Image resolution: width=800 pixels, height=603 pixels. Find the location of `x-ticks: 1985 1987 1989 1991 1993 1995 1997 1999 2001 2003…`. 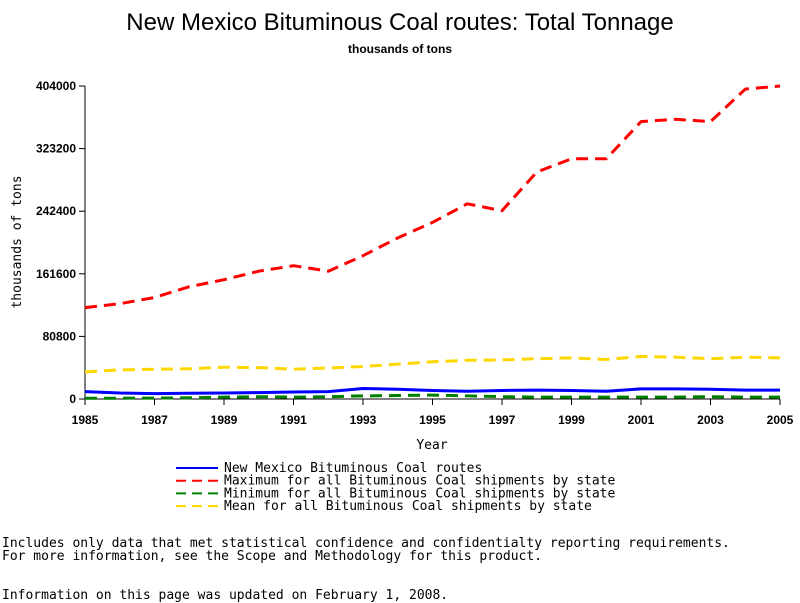

x-ticks: 1985 1987 1989 1991 1993 1995 1997 1999 2001 2003… is located at coordinates (433, 413).